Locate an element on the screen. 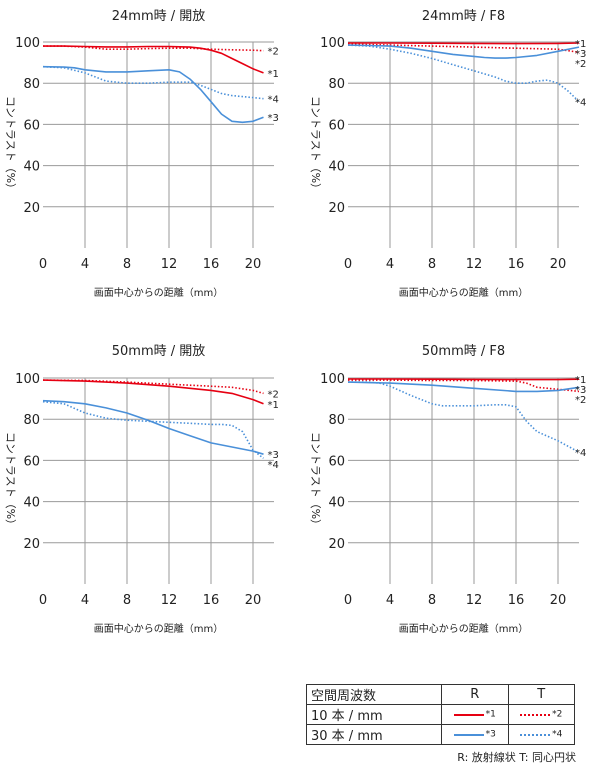 This screenshot has width=591, height=767. legend-row-10: 10 本 / mm *1 *2 is located at coordinates (440, 714).